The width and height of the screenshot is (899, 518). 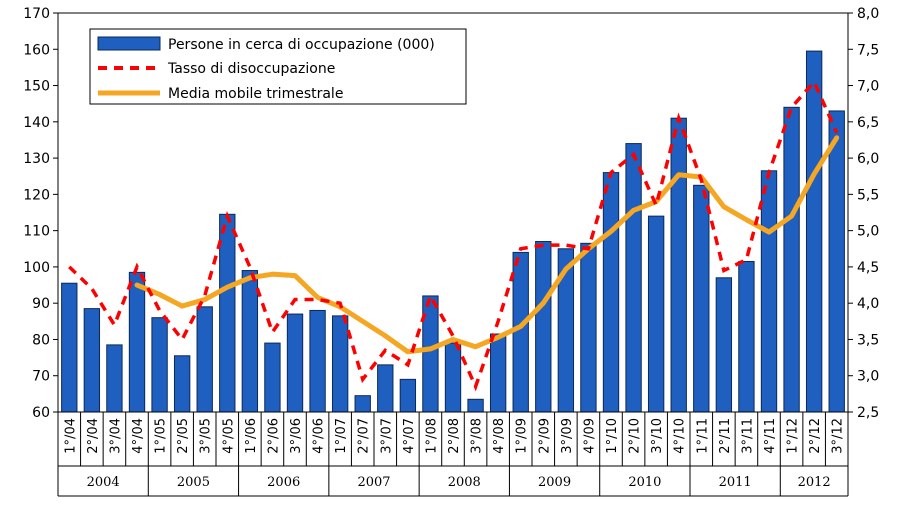 I want to click on category-label: 3°/12, so click(x=838, y=436).